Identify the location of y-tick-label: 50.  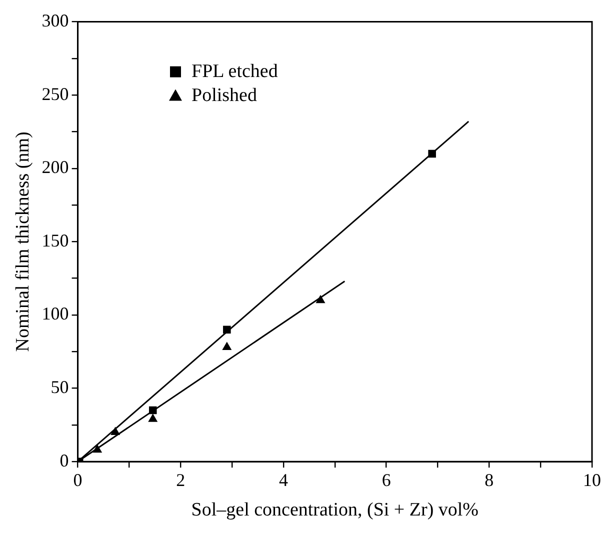
(59, 387).